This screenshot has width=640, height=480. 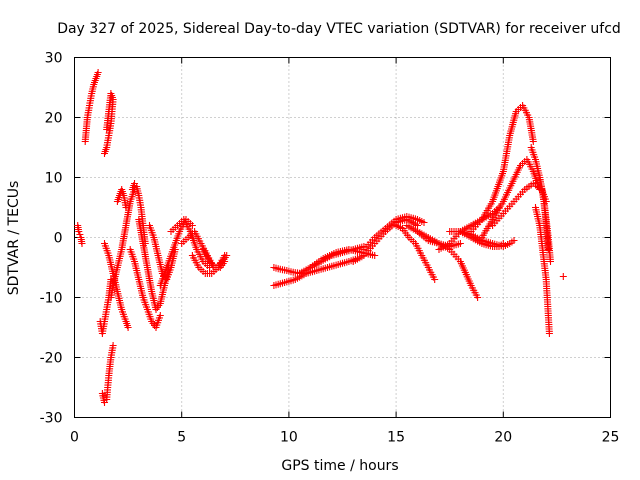 I want to click on series-f1, so click(x=502, y=168).